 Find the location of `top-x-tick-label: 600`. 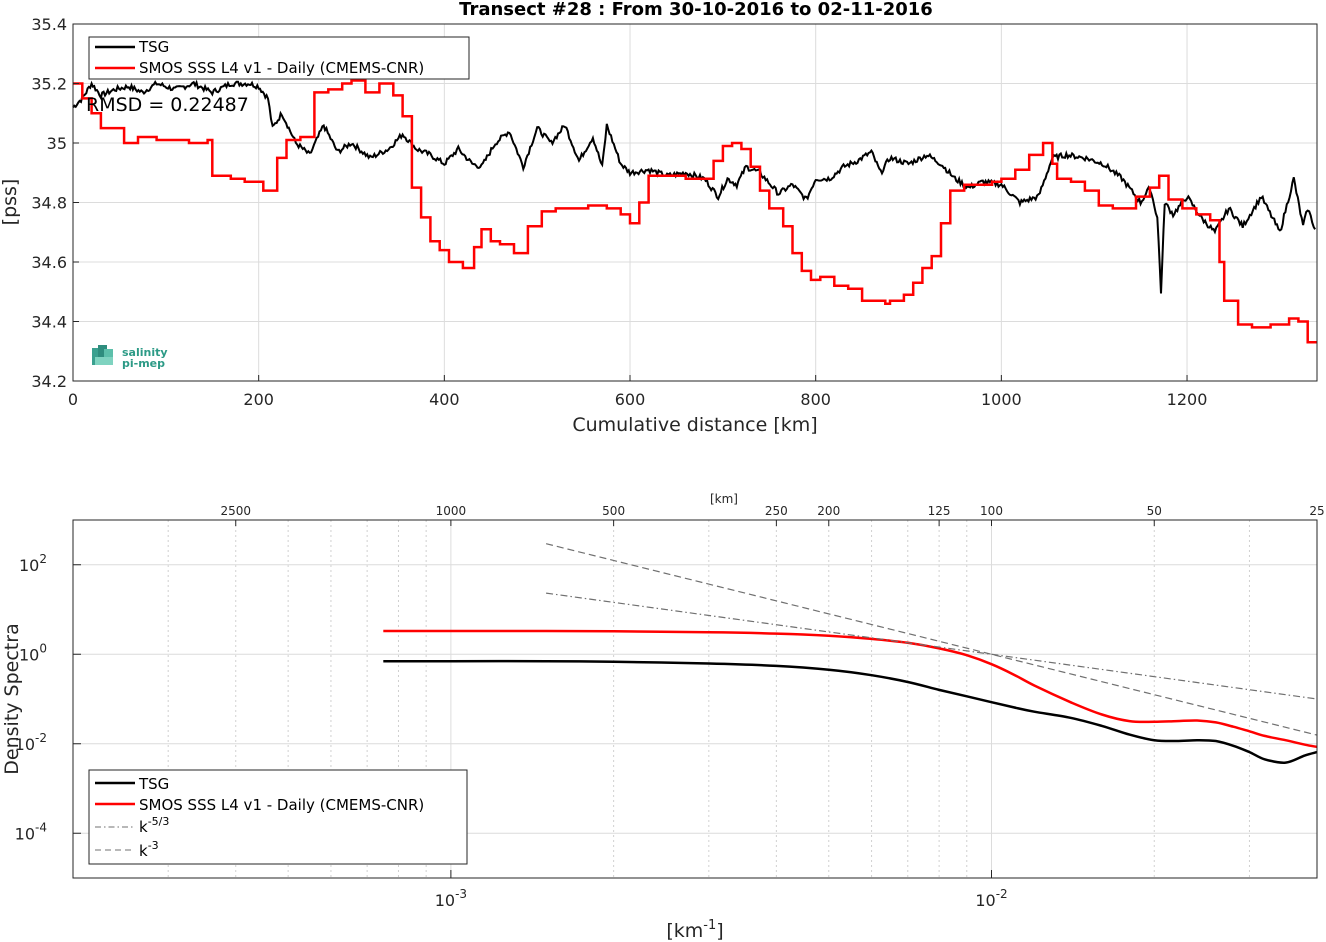

top-x-tick-label: 600 is located at coordinates (630, 399).